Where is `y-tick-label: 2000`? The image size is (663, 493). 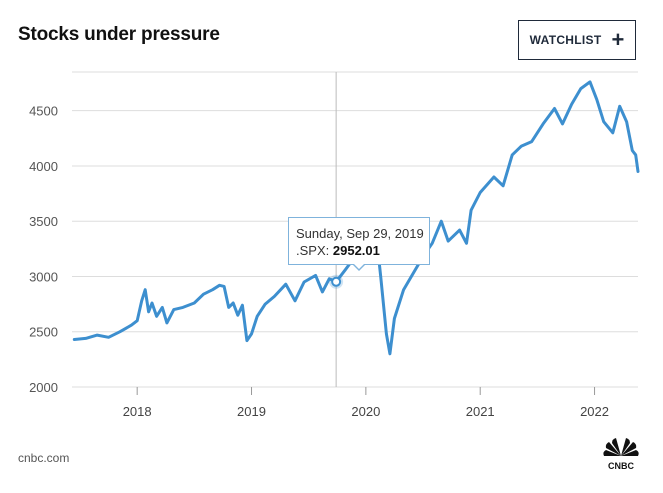 y-tick-label: 2000 is located at coordinates (43, 387).